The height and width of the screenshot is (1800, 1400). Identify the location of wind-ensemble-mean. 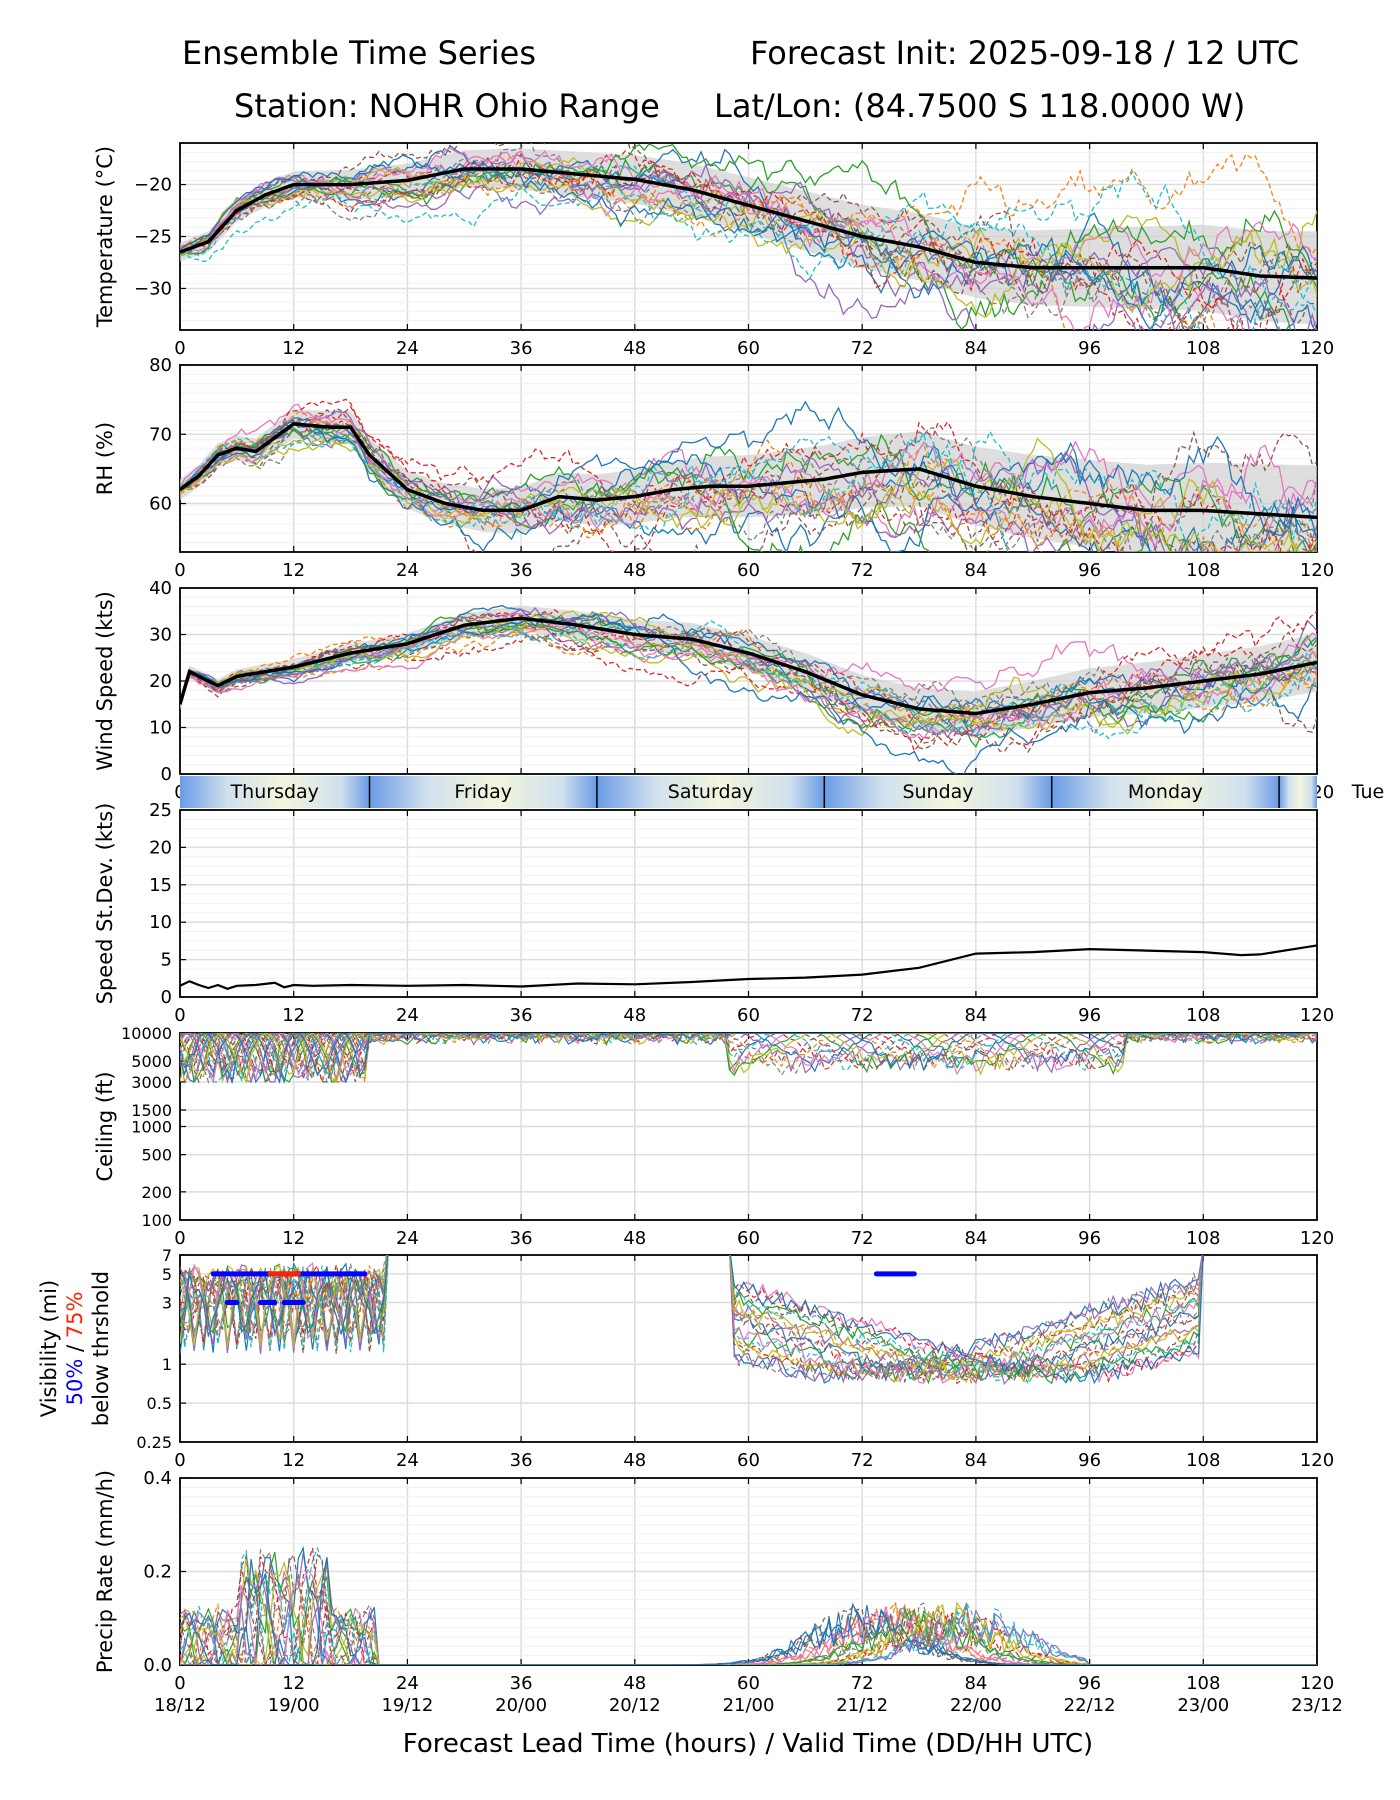
(748, 666).